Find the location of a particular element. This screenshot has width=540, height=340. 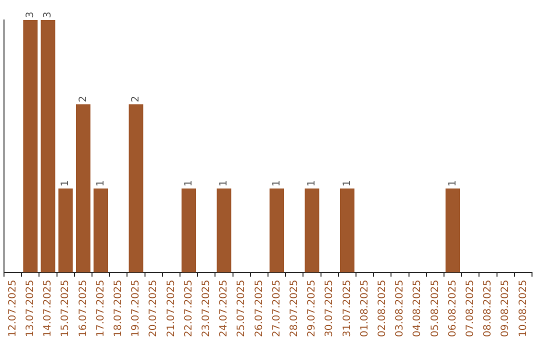

x-tick-label: 17.07.2025 is located at coordinates (100, 309).